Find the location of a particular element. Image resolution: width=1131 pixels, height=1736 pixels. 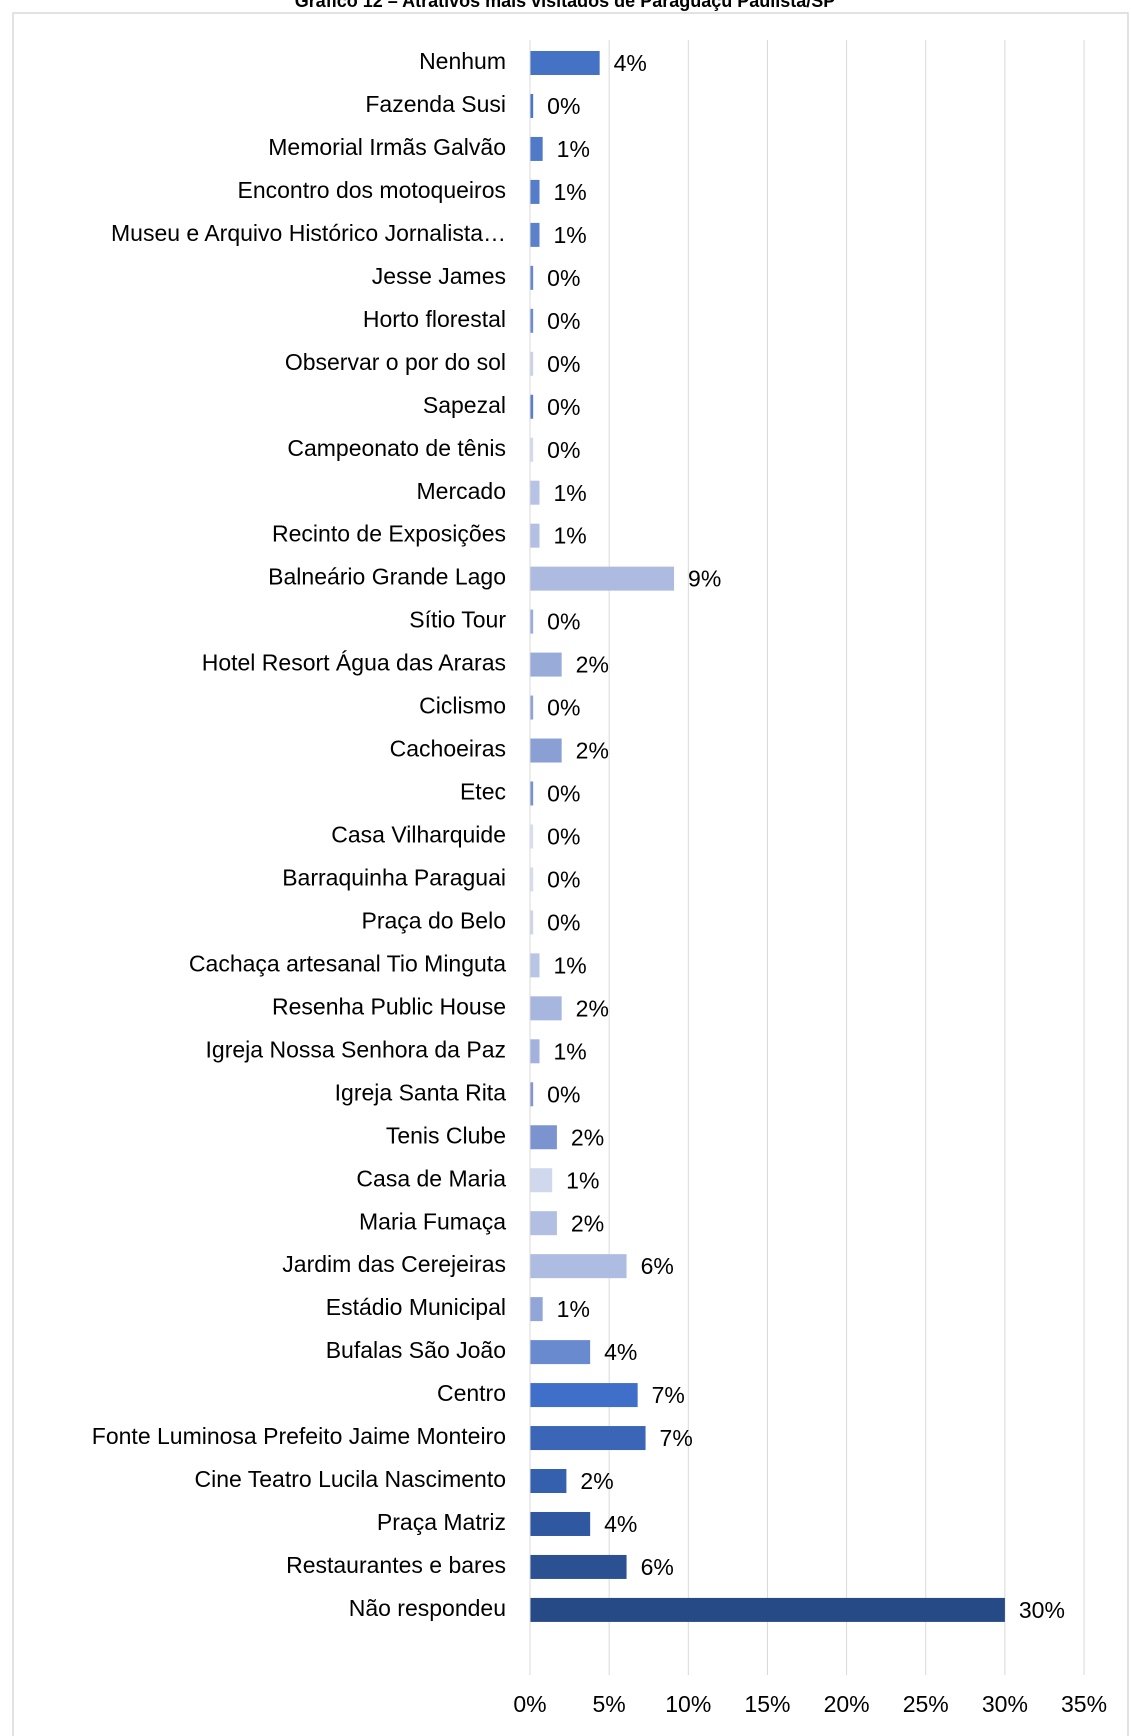

value-label: 6% is located at coordinates (657, 1567).